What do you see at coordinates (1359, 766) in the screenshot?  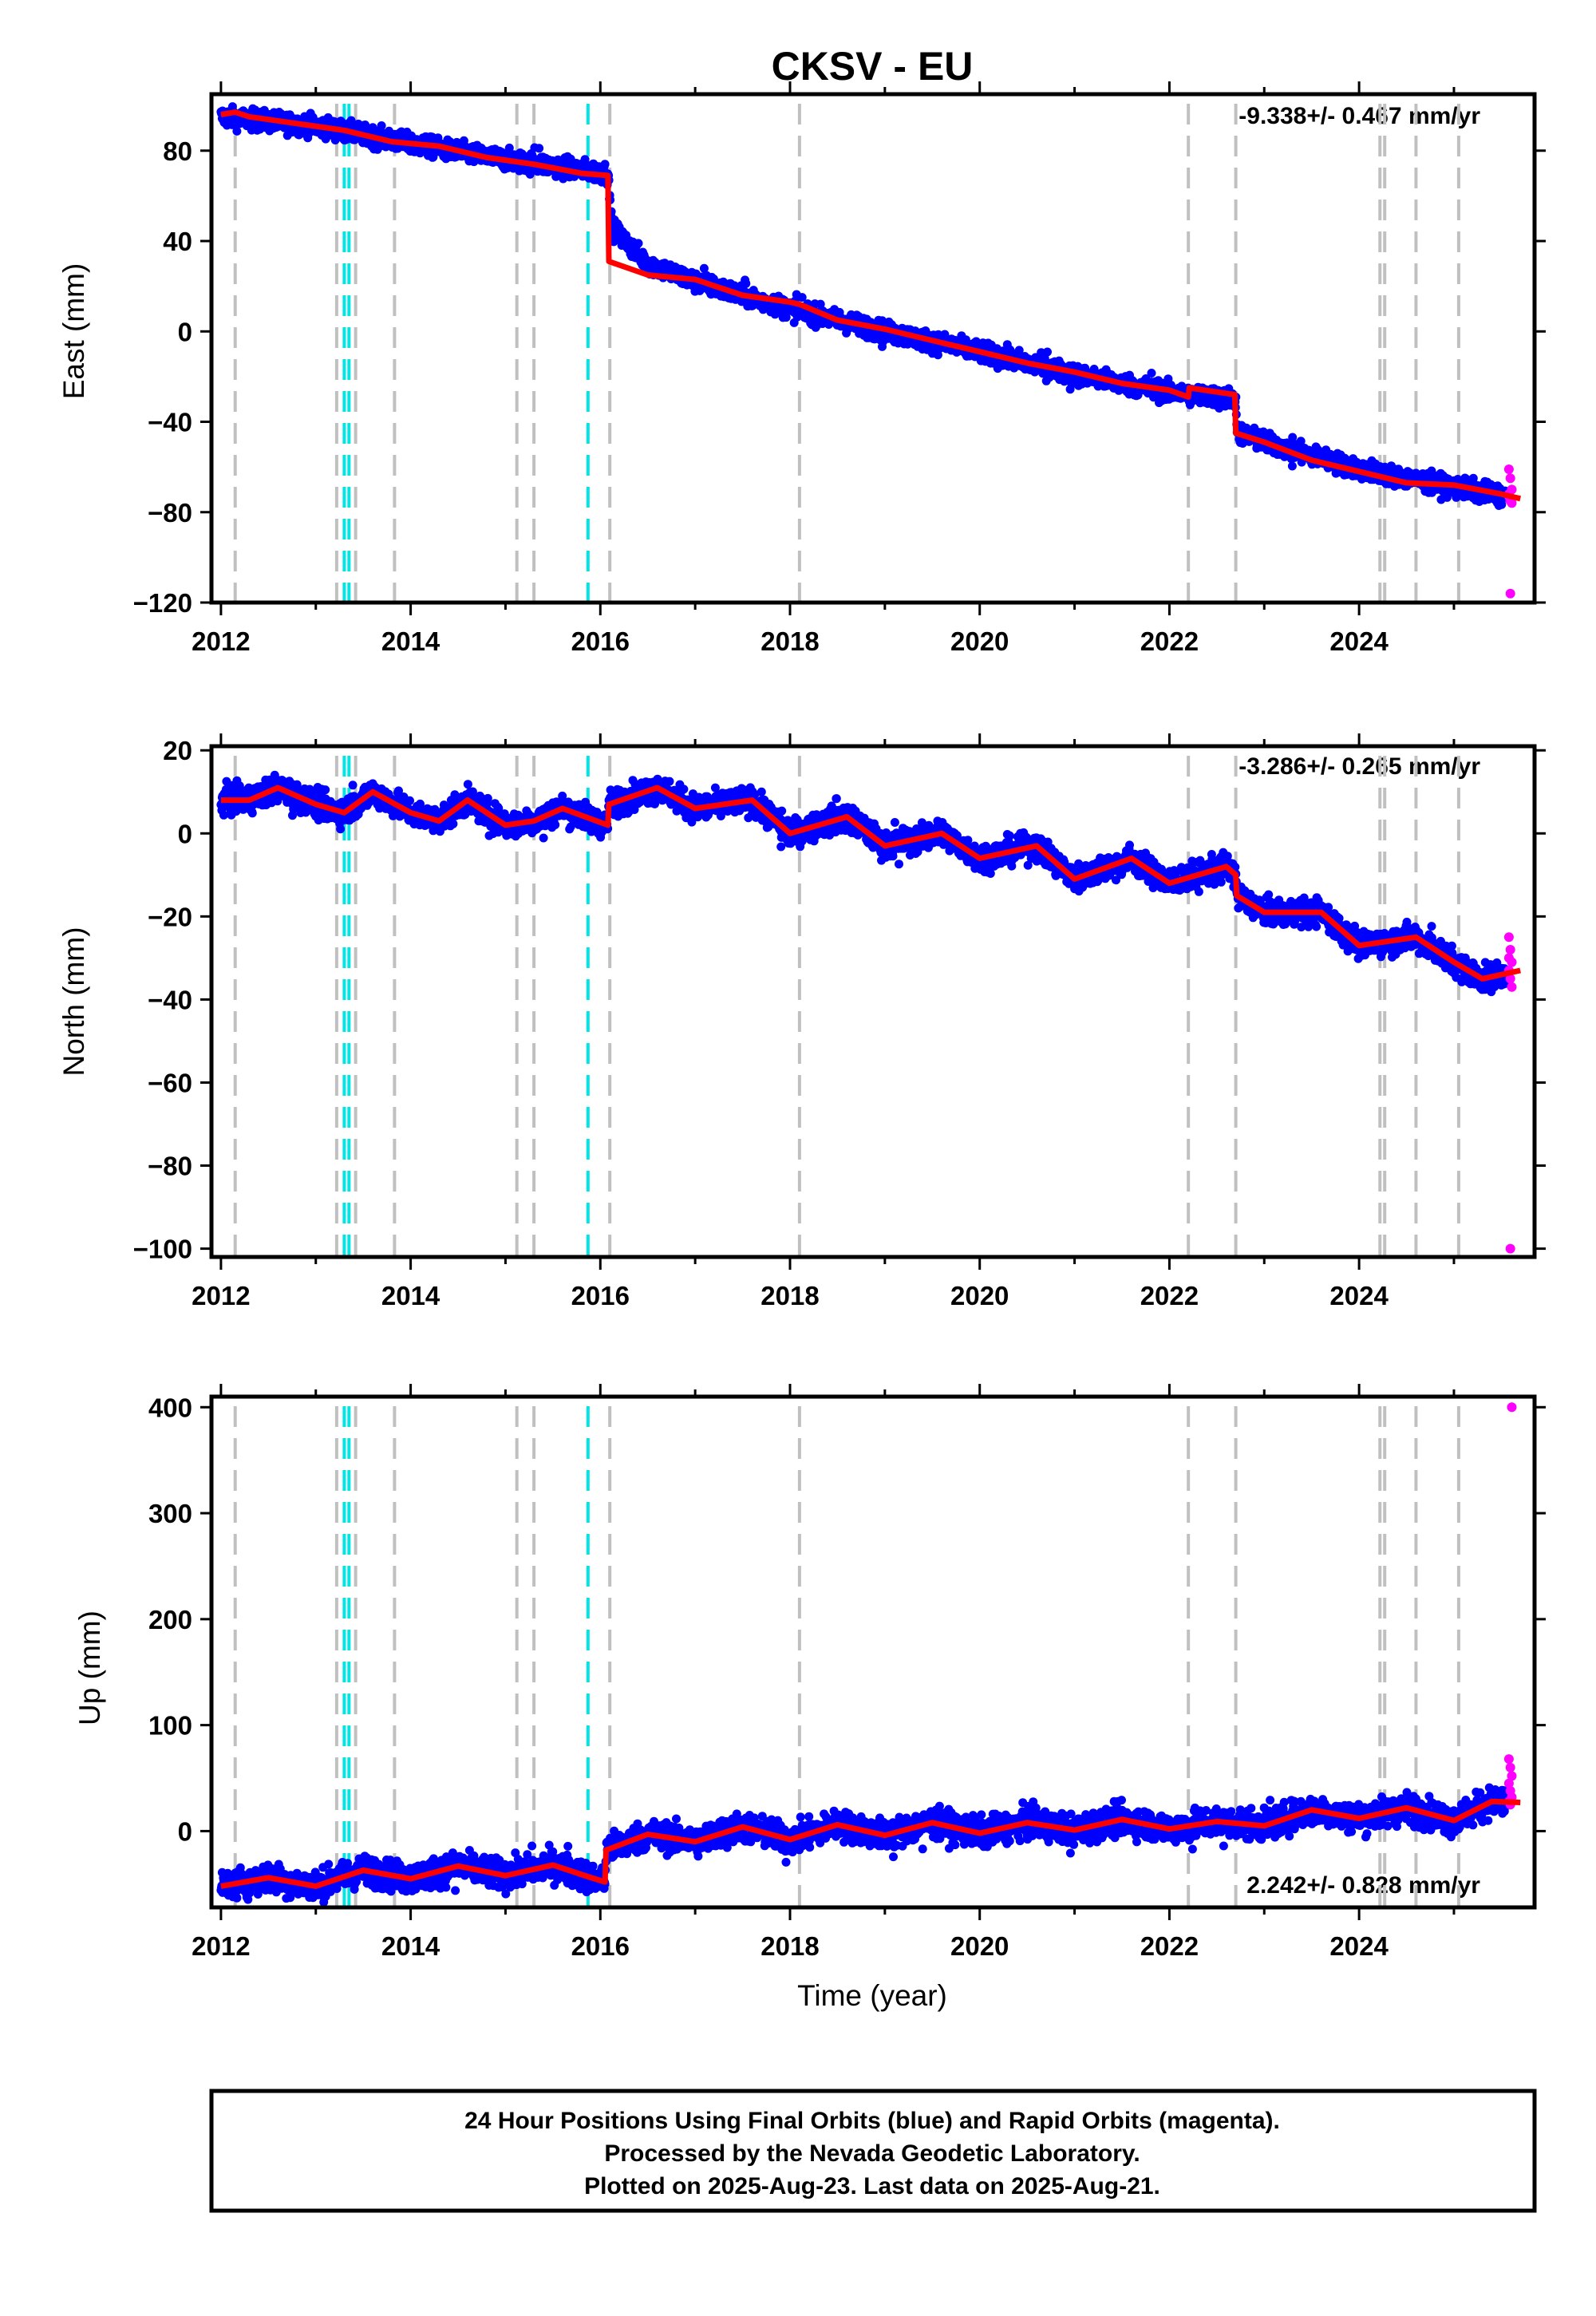 I see `north-rate-label: -3.286+/- 0.265 mm/yr` at bounding box center [1359, 766].